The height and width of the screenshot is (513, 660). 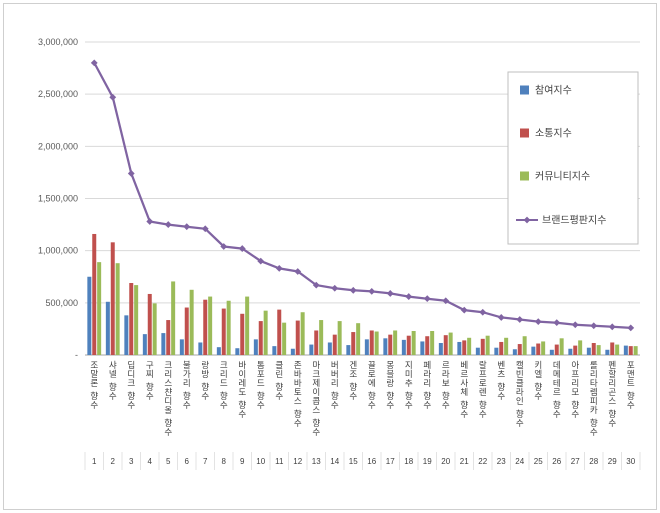 What do you see at coordinates (205, 461) in the screenshot?
I see `rank-label: 7` at bounding box center [205, 461].